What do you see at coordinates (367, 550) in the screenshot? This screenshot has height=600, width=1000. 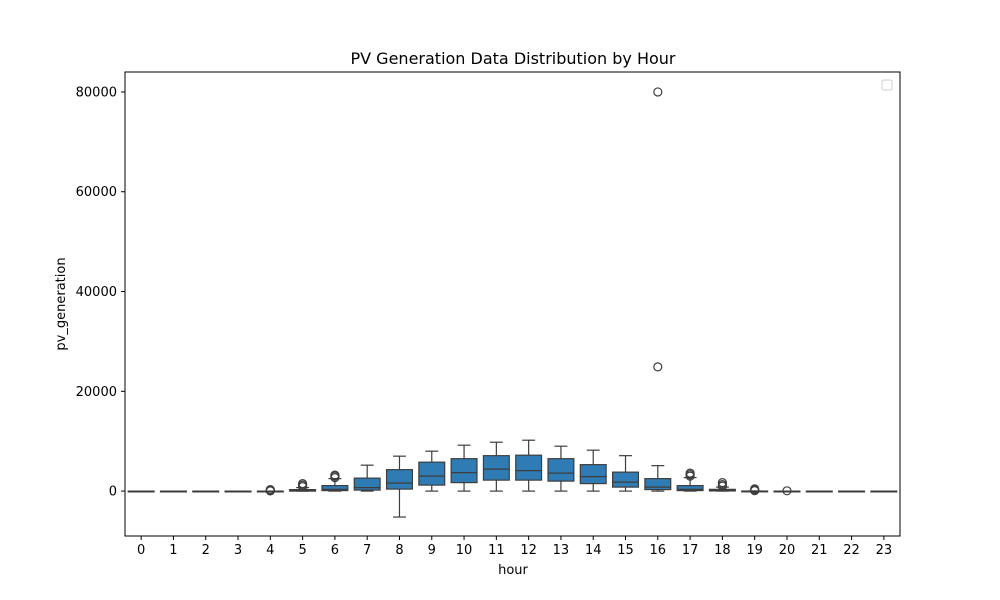 I see `x-tick-label: 7` at bounding box center [367, 550].